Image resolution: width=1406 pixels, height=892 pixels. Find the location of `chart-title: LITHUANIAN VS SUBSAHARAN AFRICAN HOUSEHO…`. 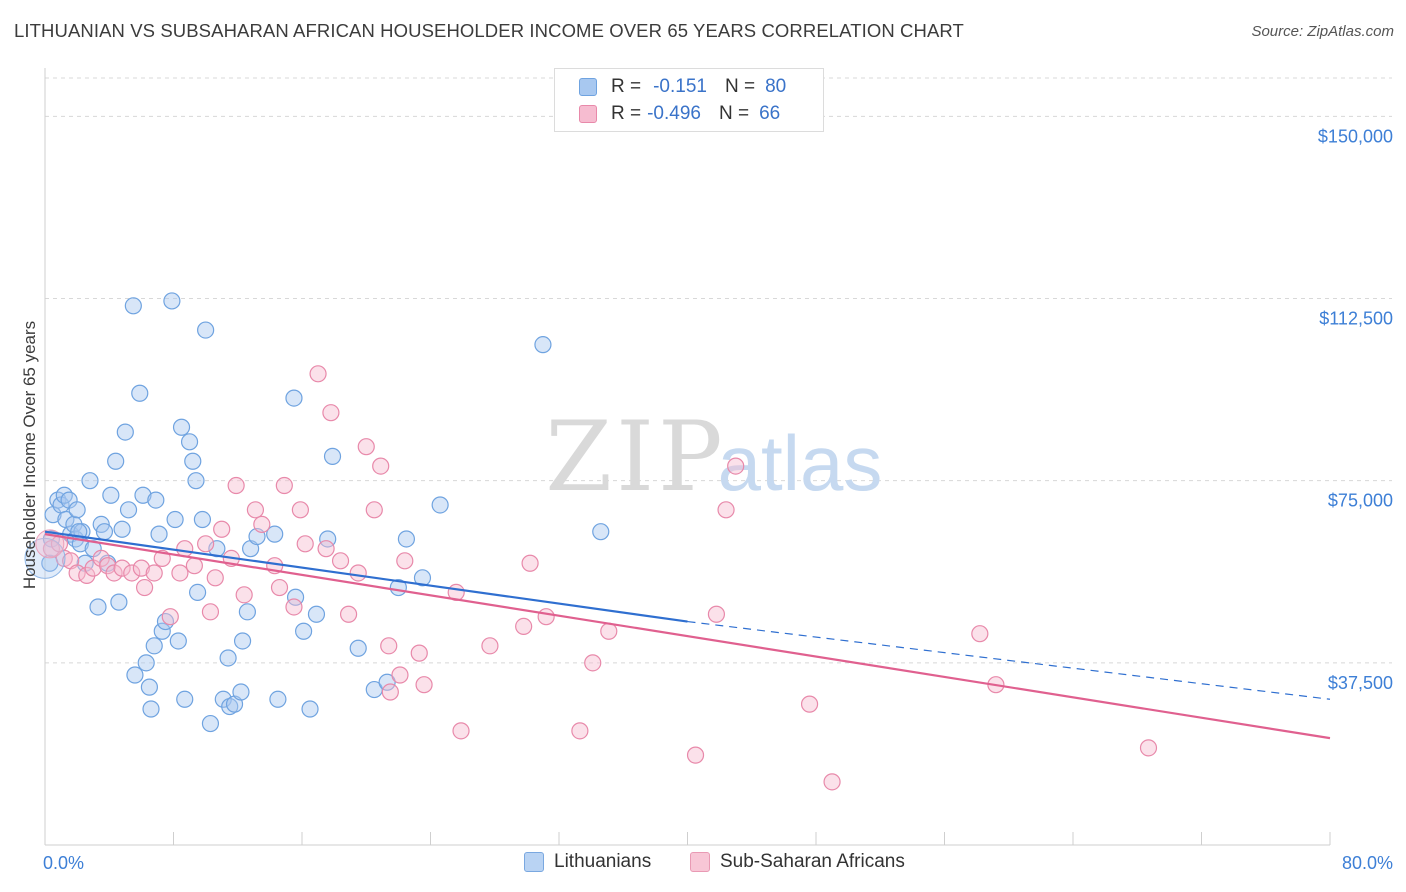

chart-title: LITHUANIAN VS SUBSAHARAN AFRICAN HOUSEHO… is located at coordinates (489, 30).